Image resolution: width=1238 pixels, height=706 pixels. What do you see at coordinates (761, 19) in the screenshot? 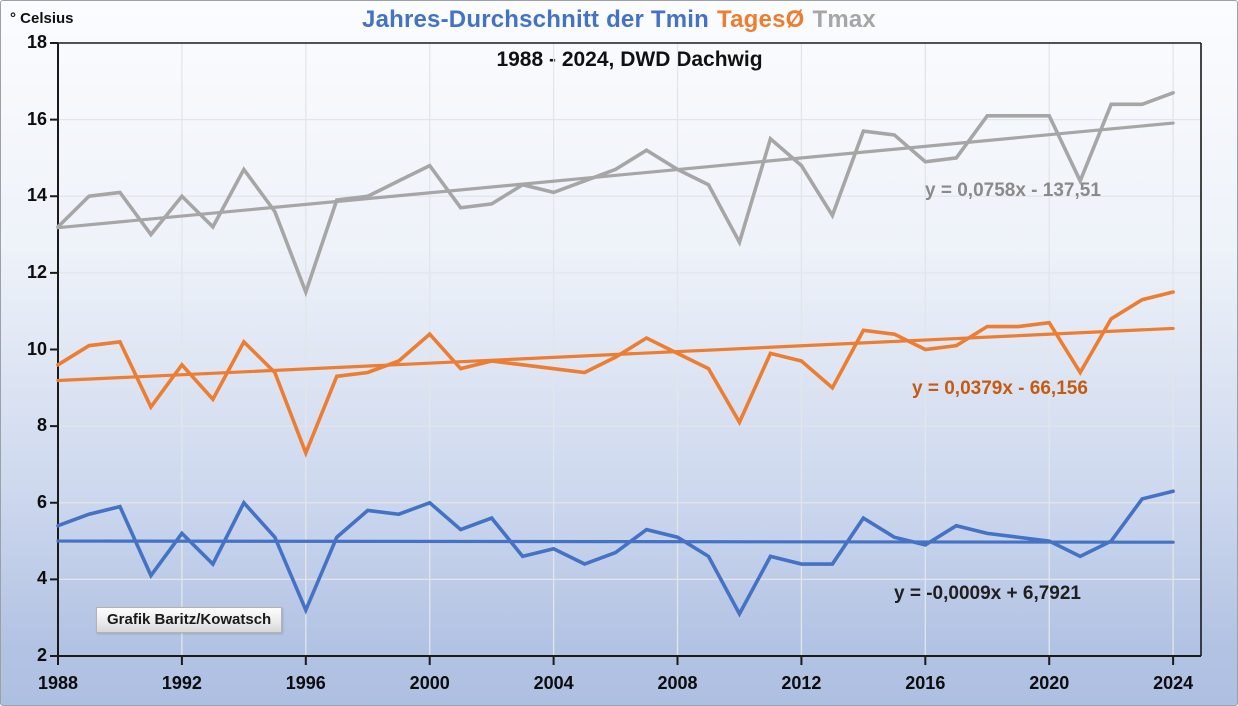
I see `chart-title-tagesavg: TagesØ` at bounding box center [761, 19].